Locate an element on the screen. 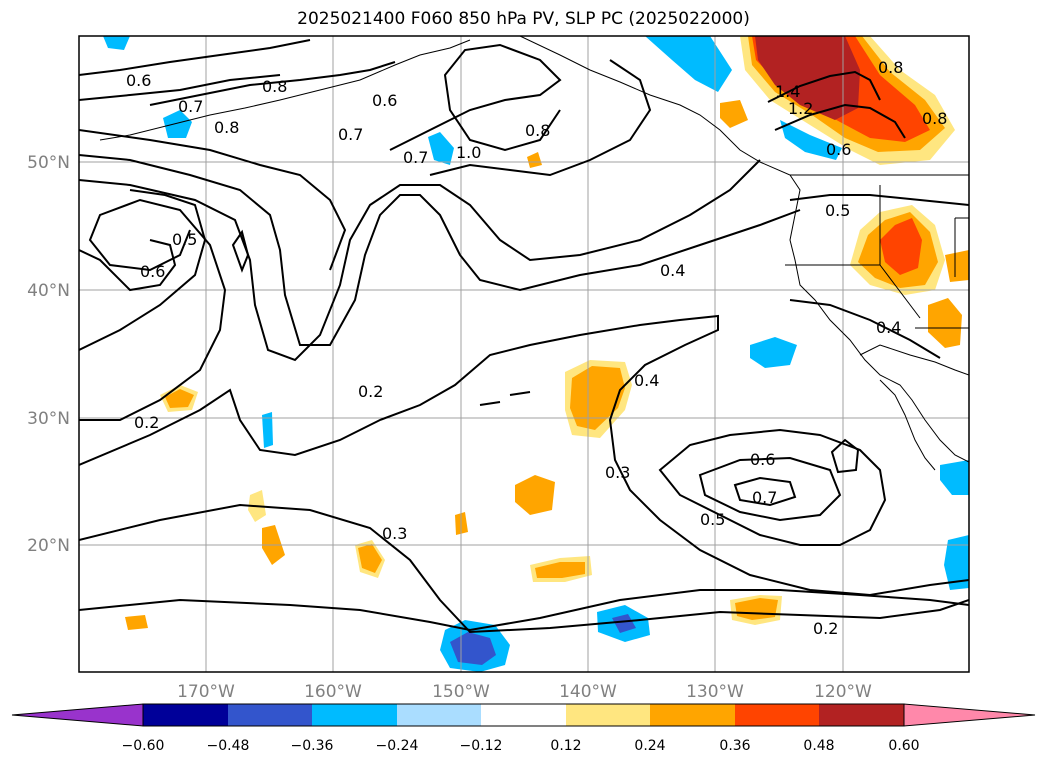 The image size is (1047, 765). colorbar-tick-label: 0.36 is located at coordinates (734, 746).